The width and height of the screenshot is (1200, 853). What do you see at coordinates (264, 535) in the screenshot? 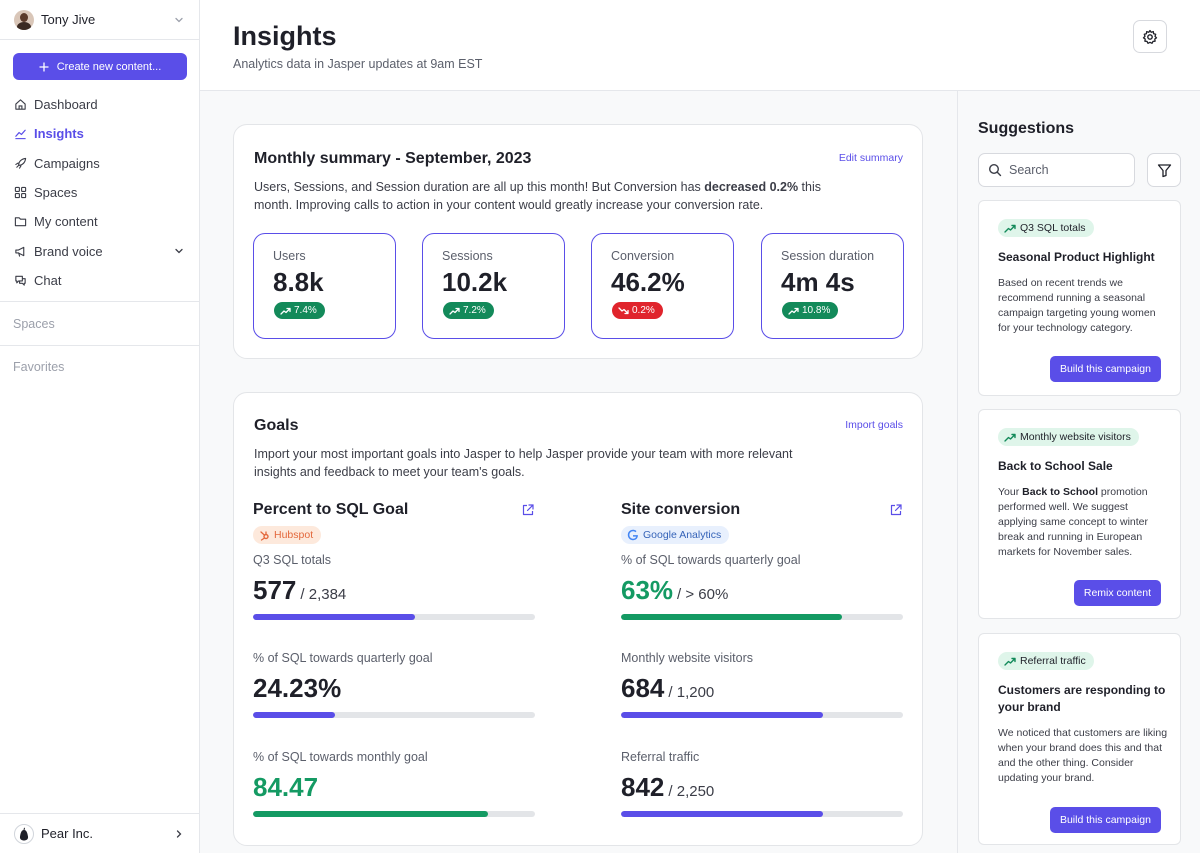
I see `hubspot-icon` at bounding box center [264, 535].